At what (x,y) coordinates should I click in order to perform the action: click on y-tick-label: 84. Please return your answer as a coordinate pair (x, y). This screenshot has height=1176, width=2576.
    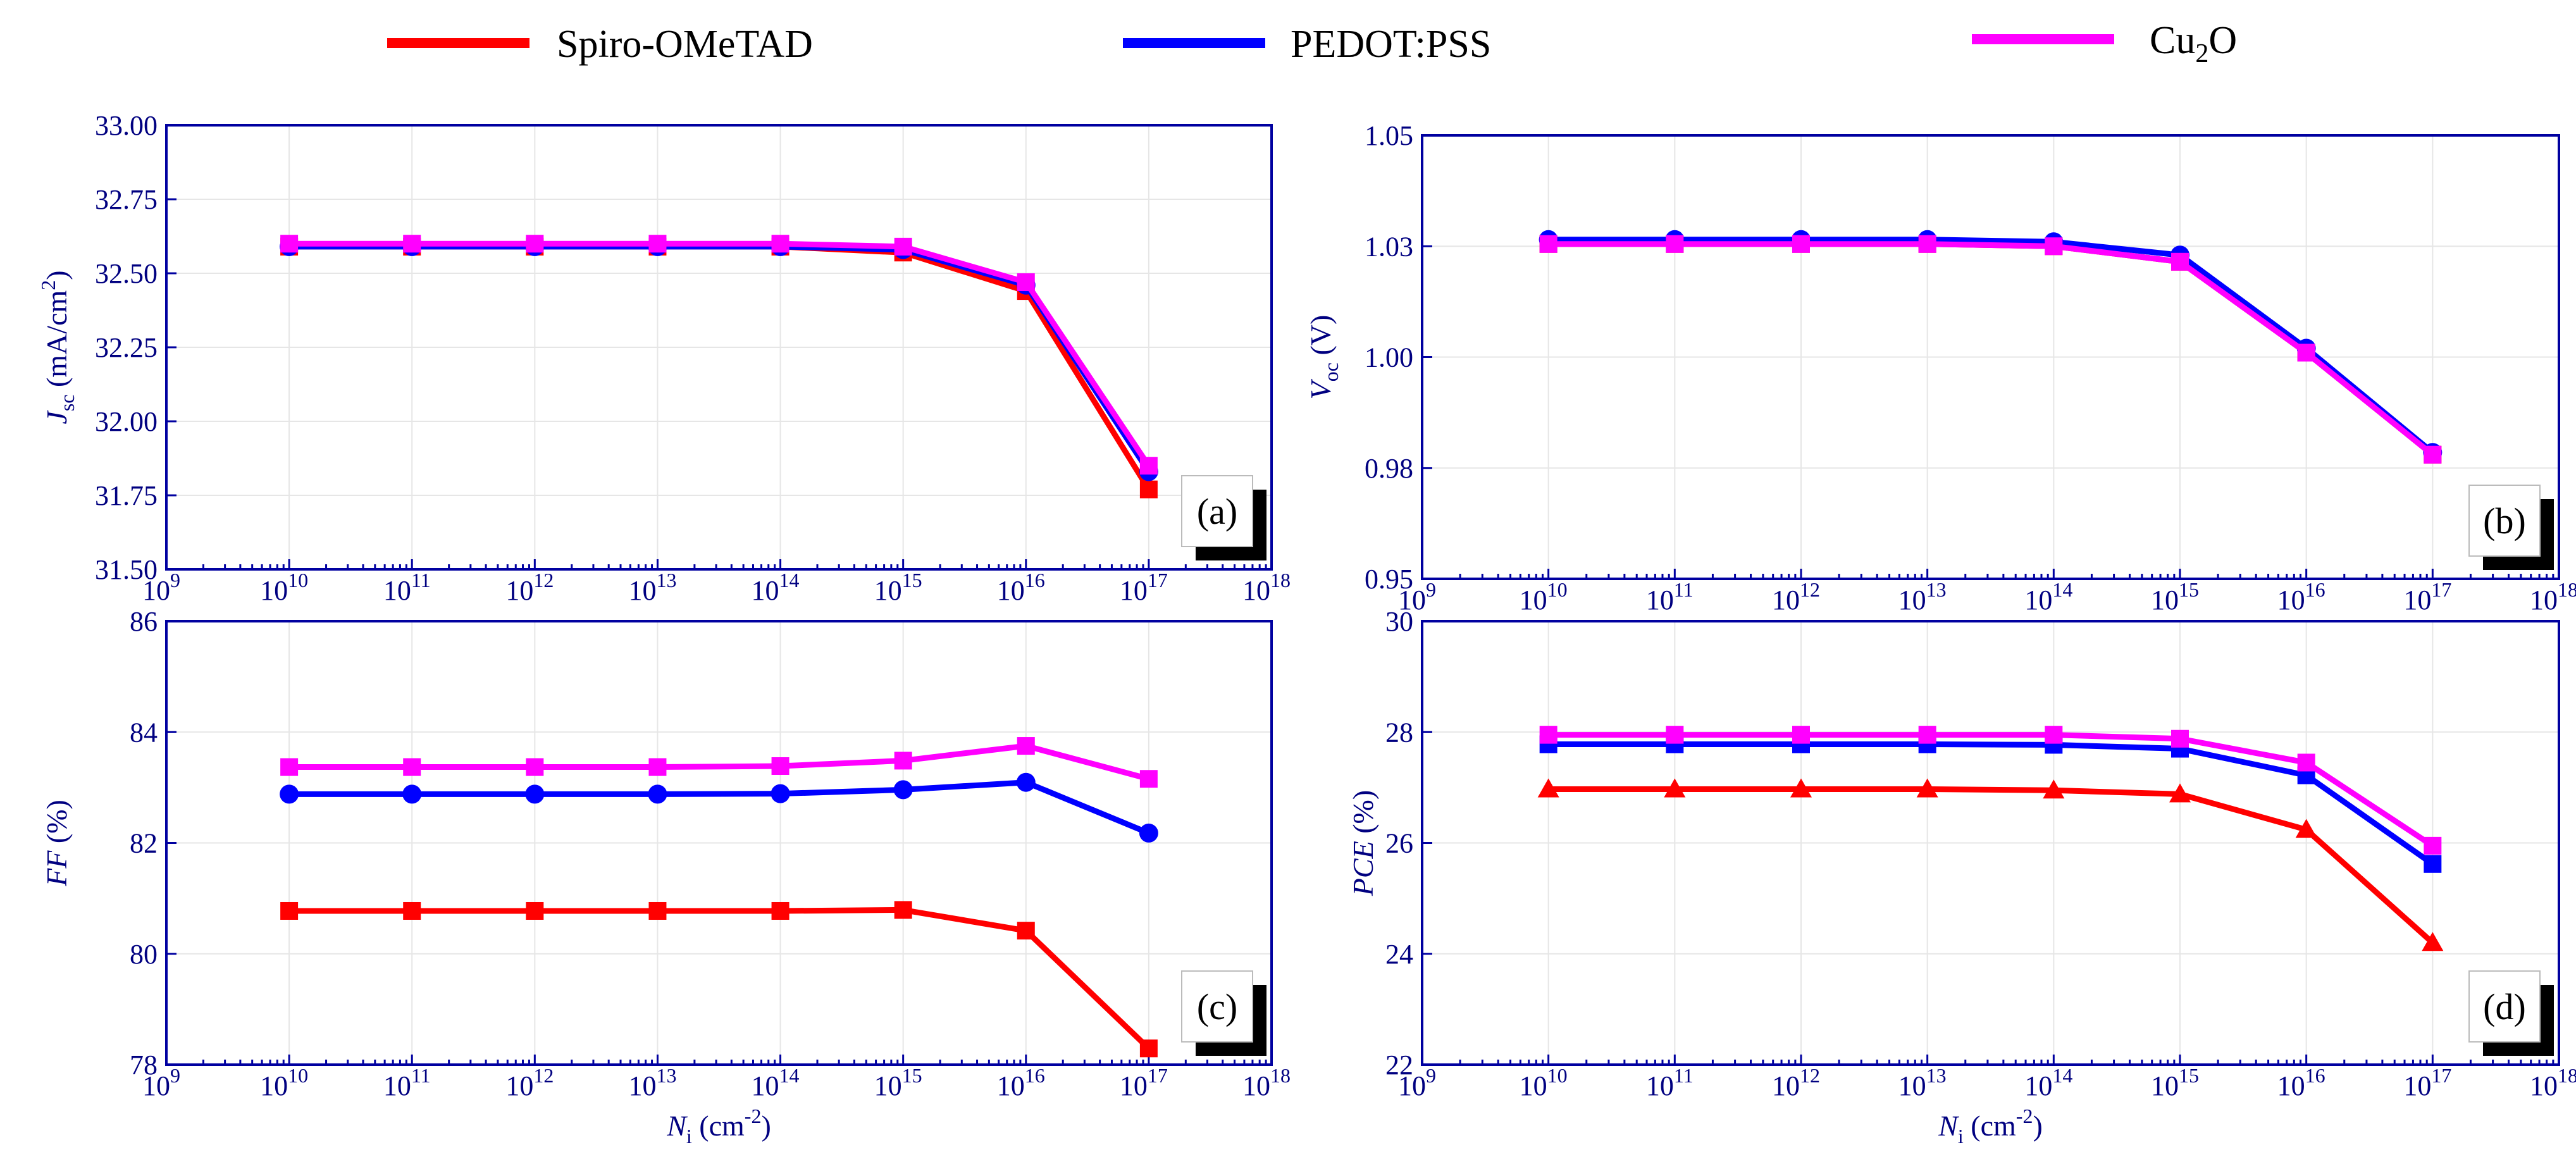
    Looking at the image, I should click on (144, 733).